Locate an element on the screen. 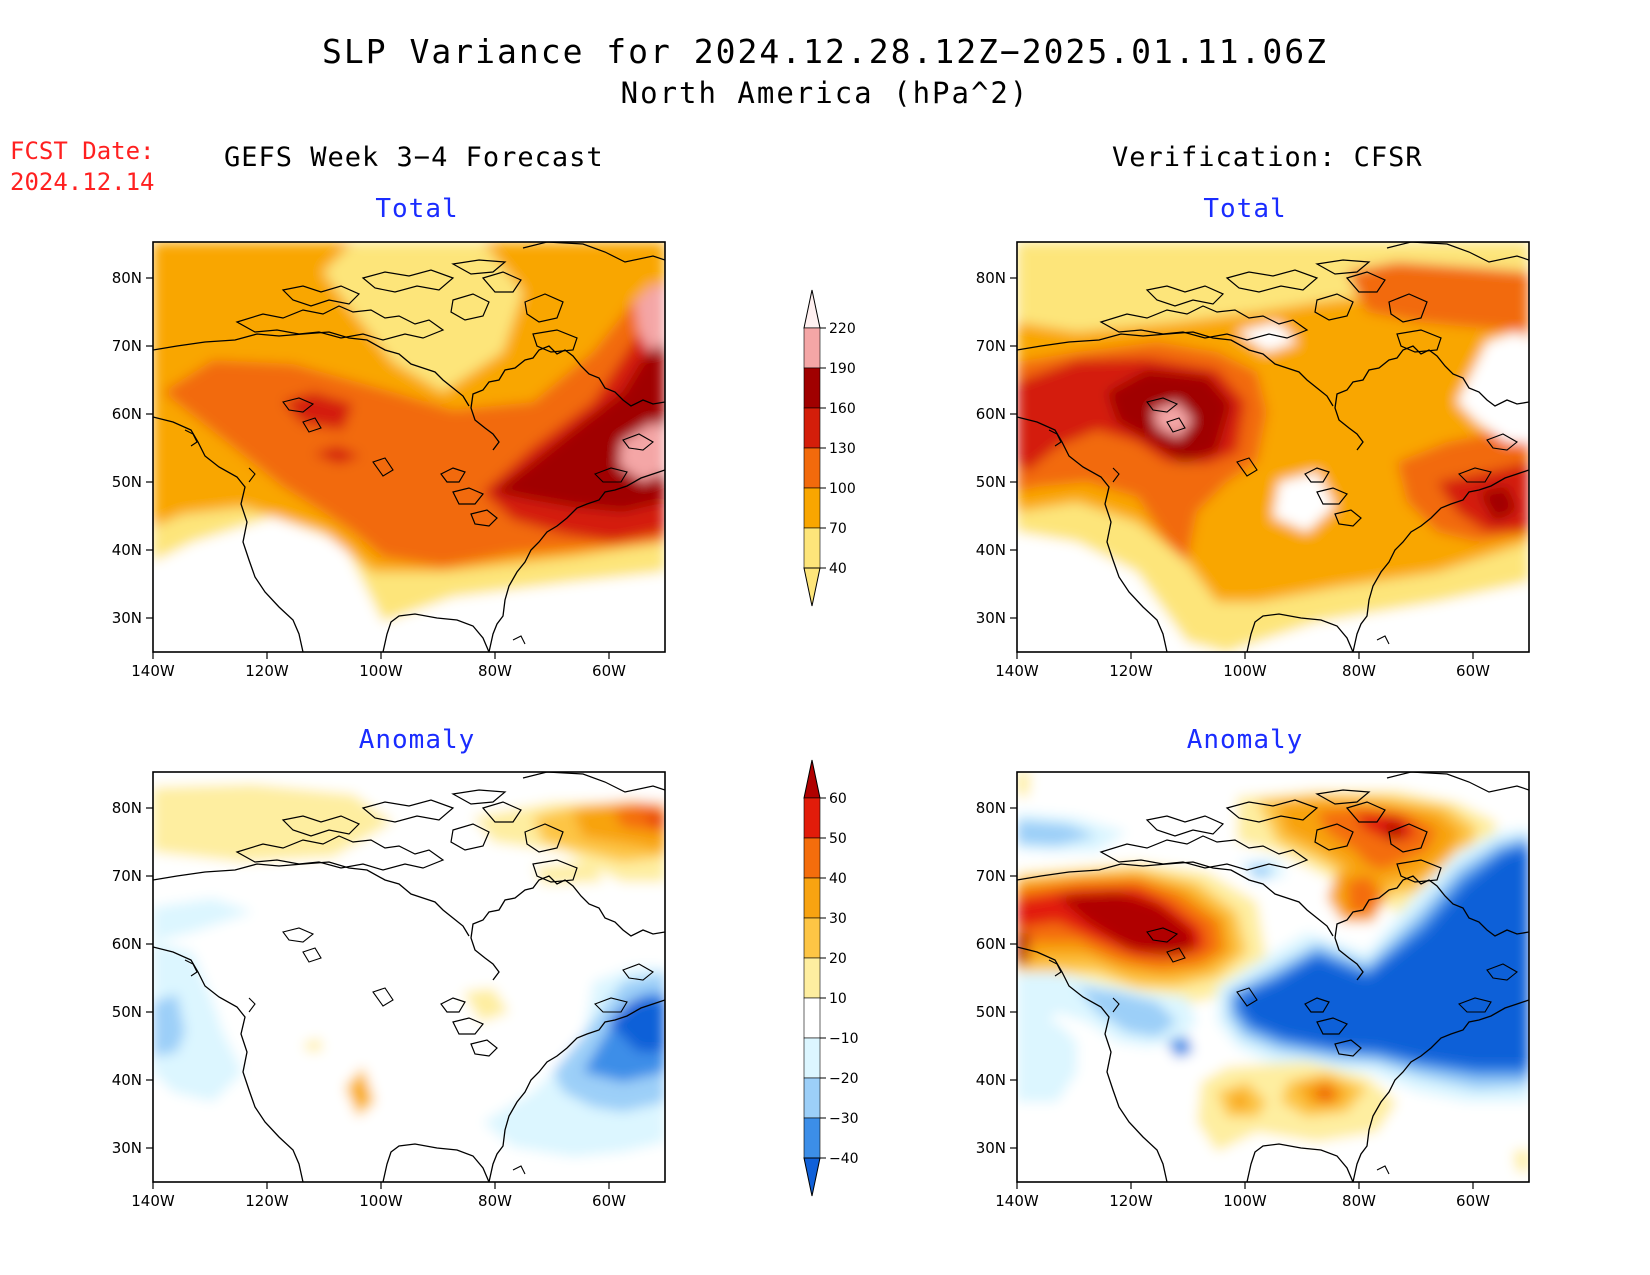 The width and height of the screenshot is (1650, 1275). total-colorbar-label: 40 is located at coordinates (838, 569).